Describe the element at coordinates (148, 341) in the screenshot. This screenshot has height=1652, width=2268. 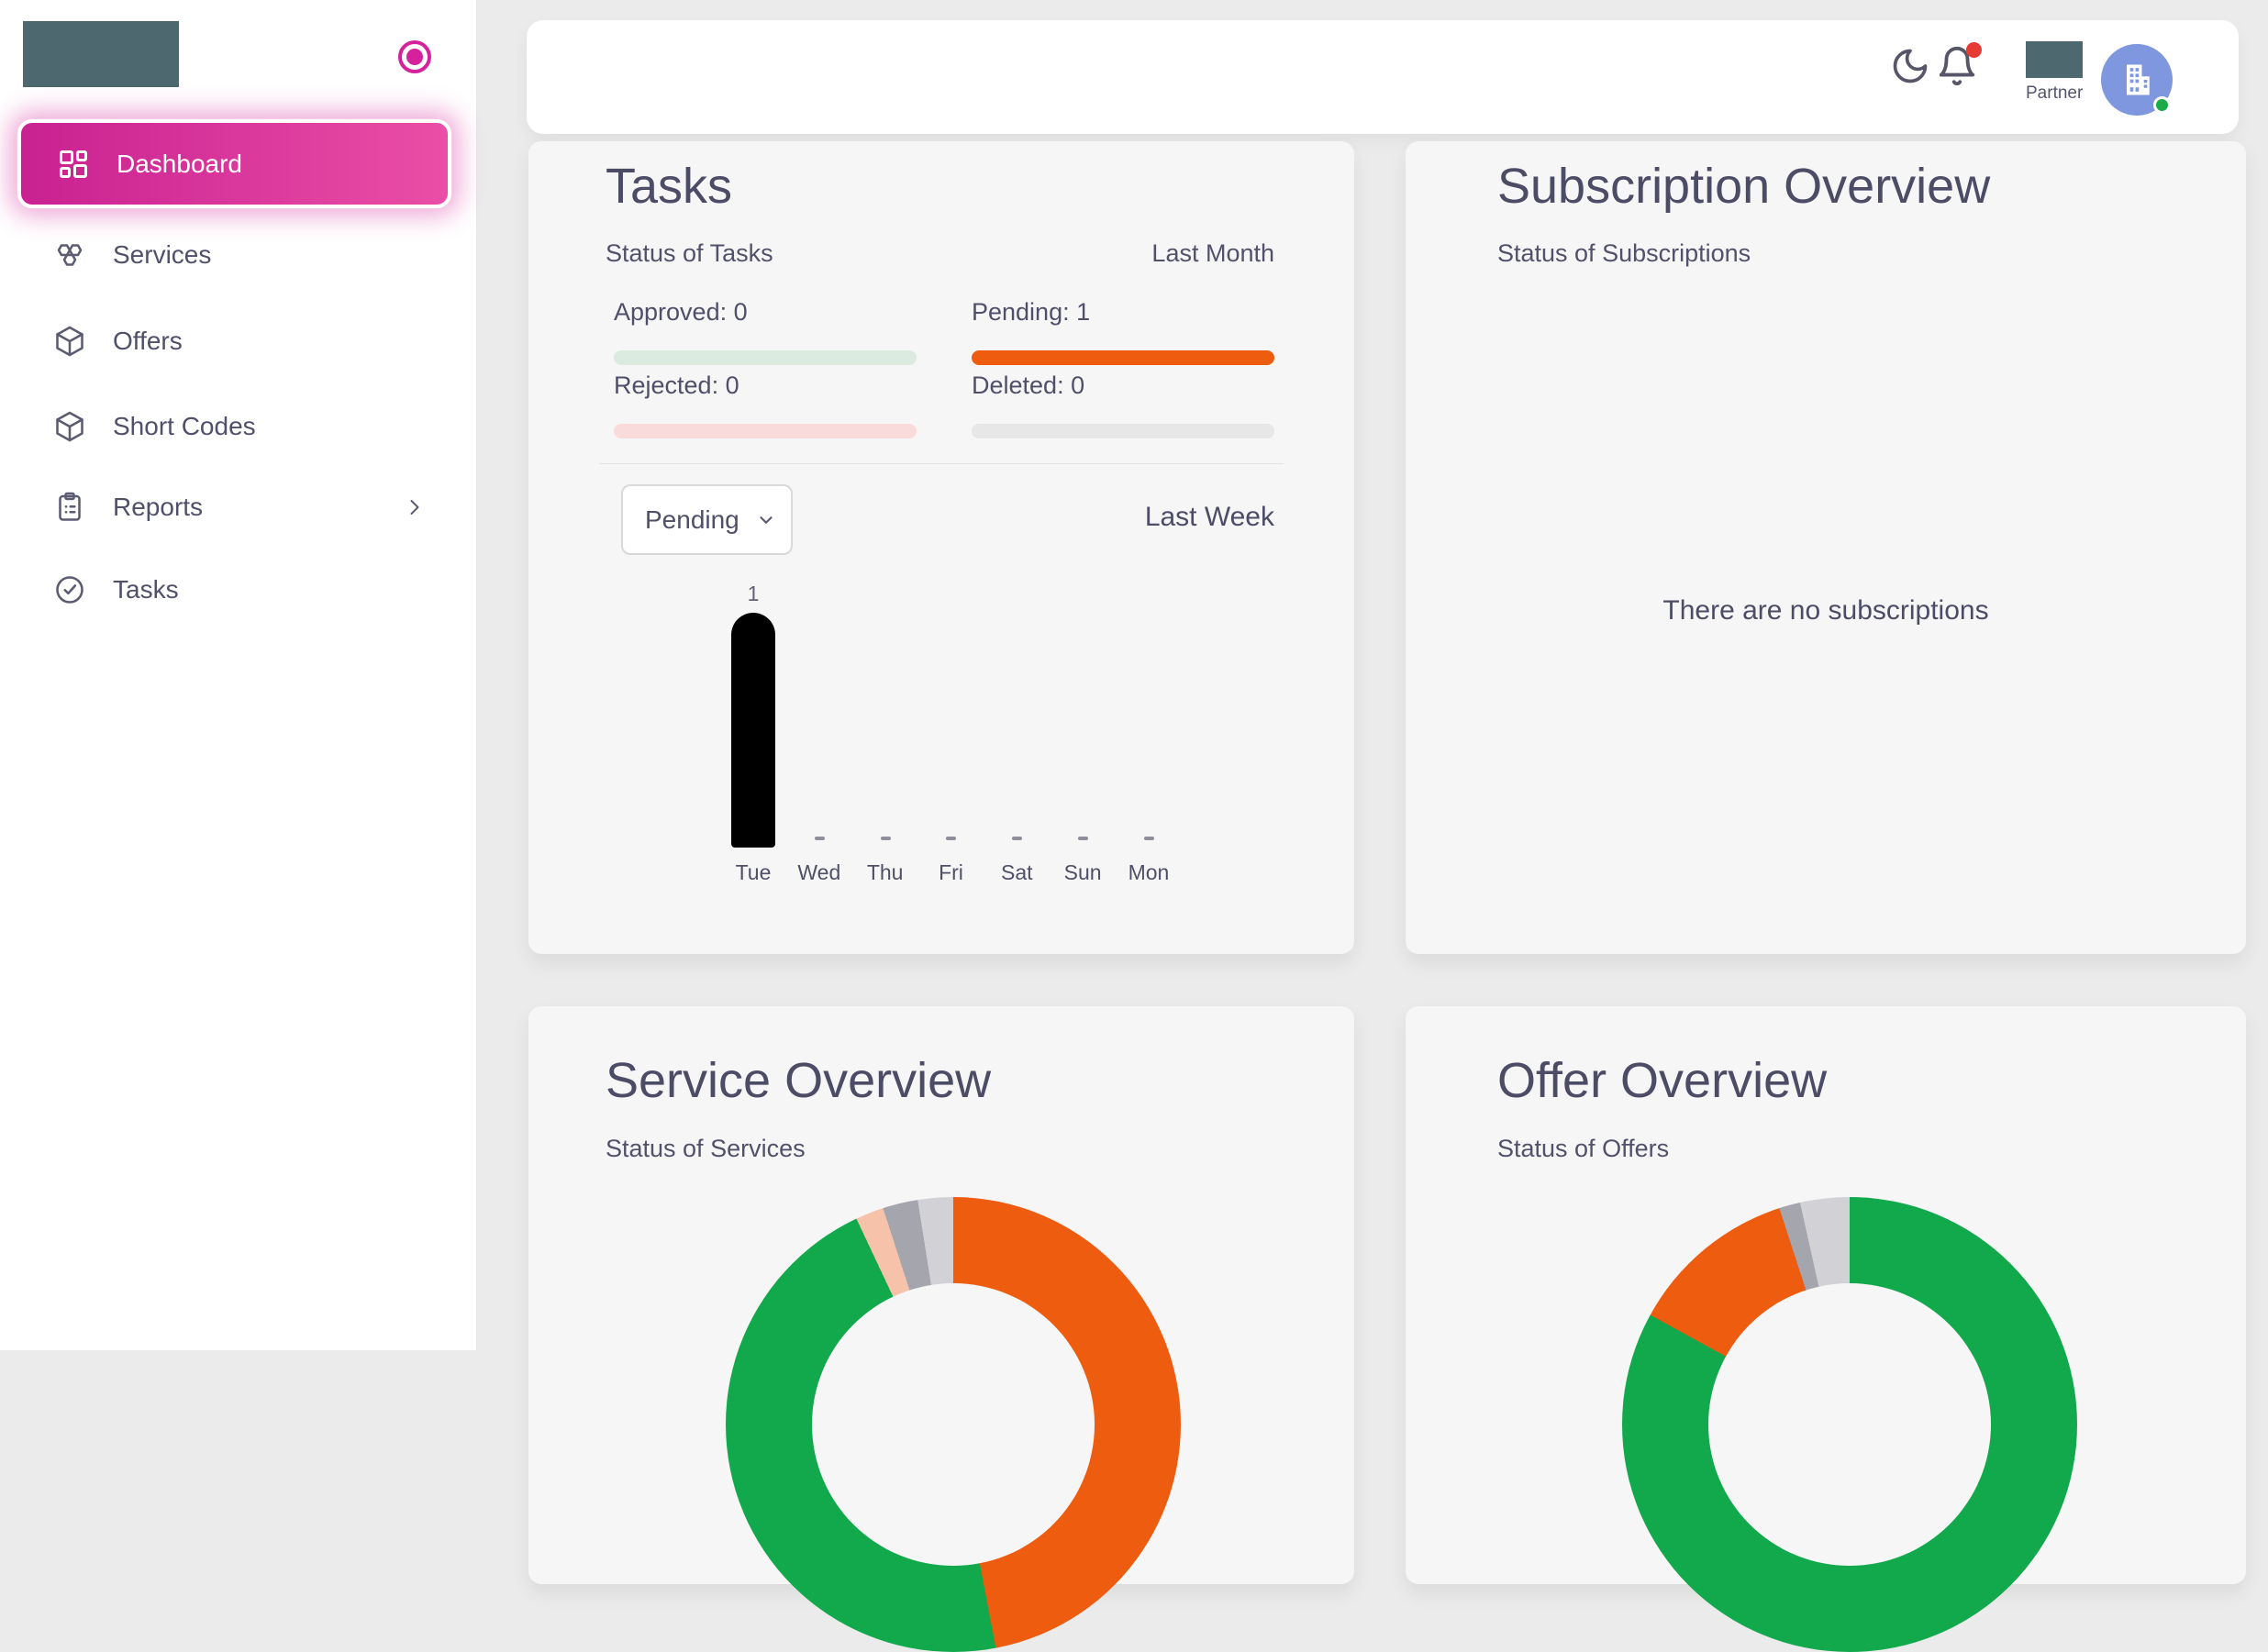
I see `sidebar-item-label: Offers` at that location.